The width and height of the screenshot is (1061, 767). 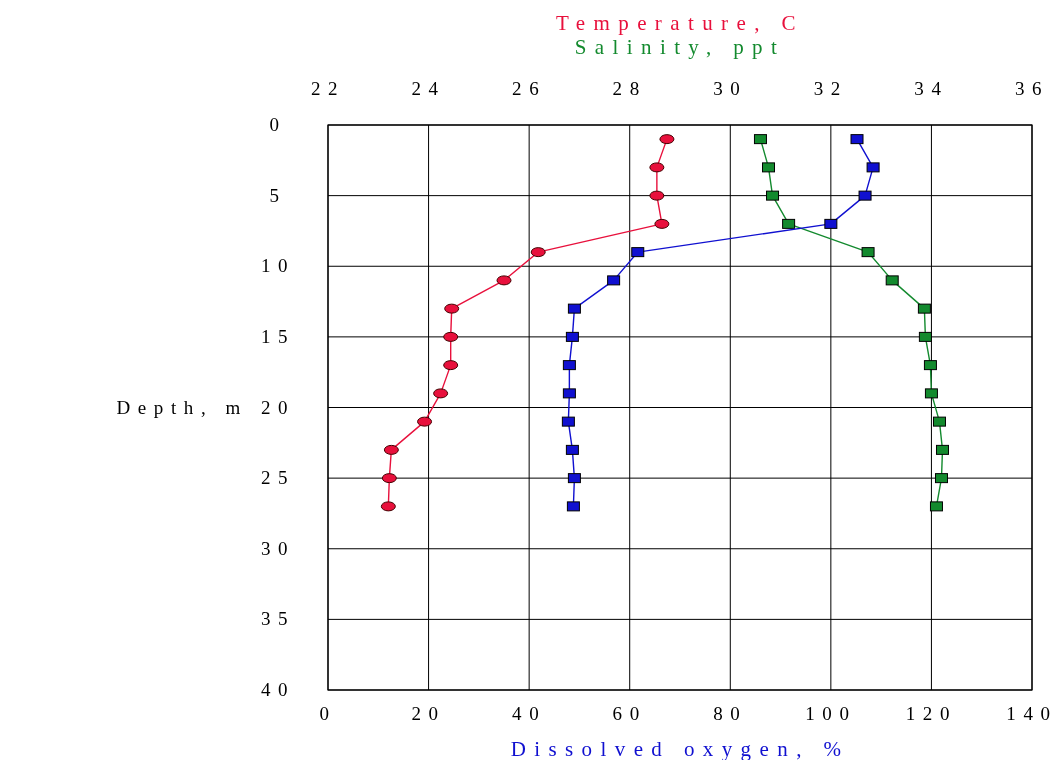 I want to click on y-tick-label: 15, so click(x=278, y=336).